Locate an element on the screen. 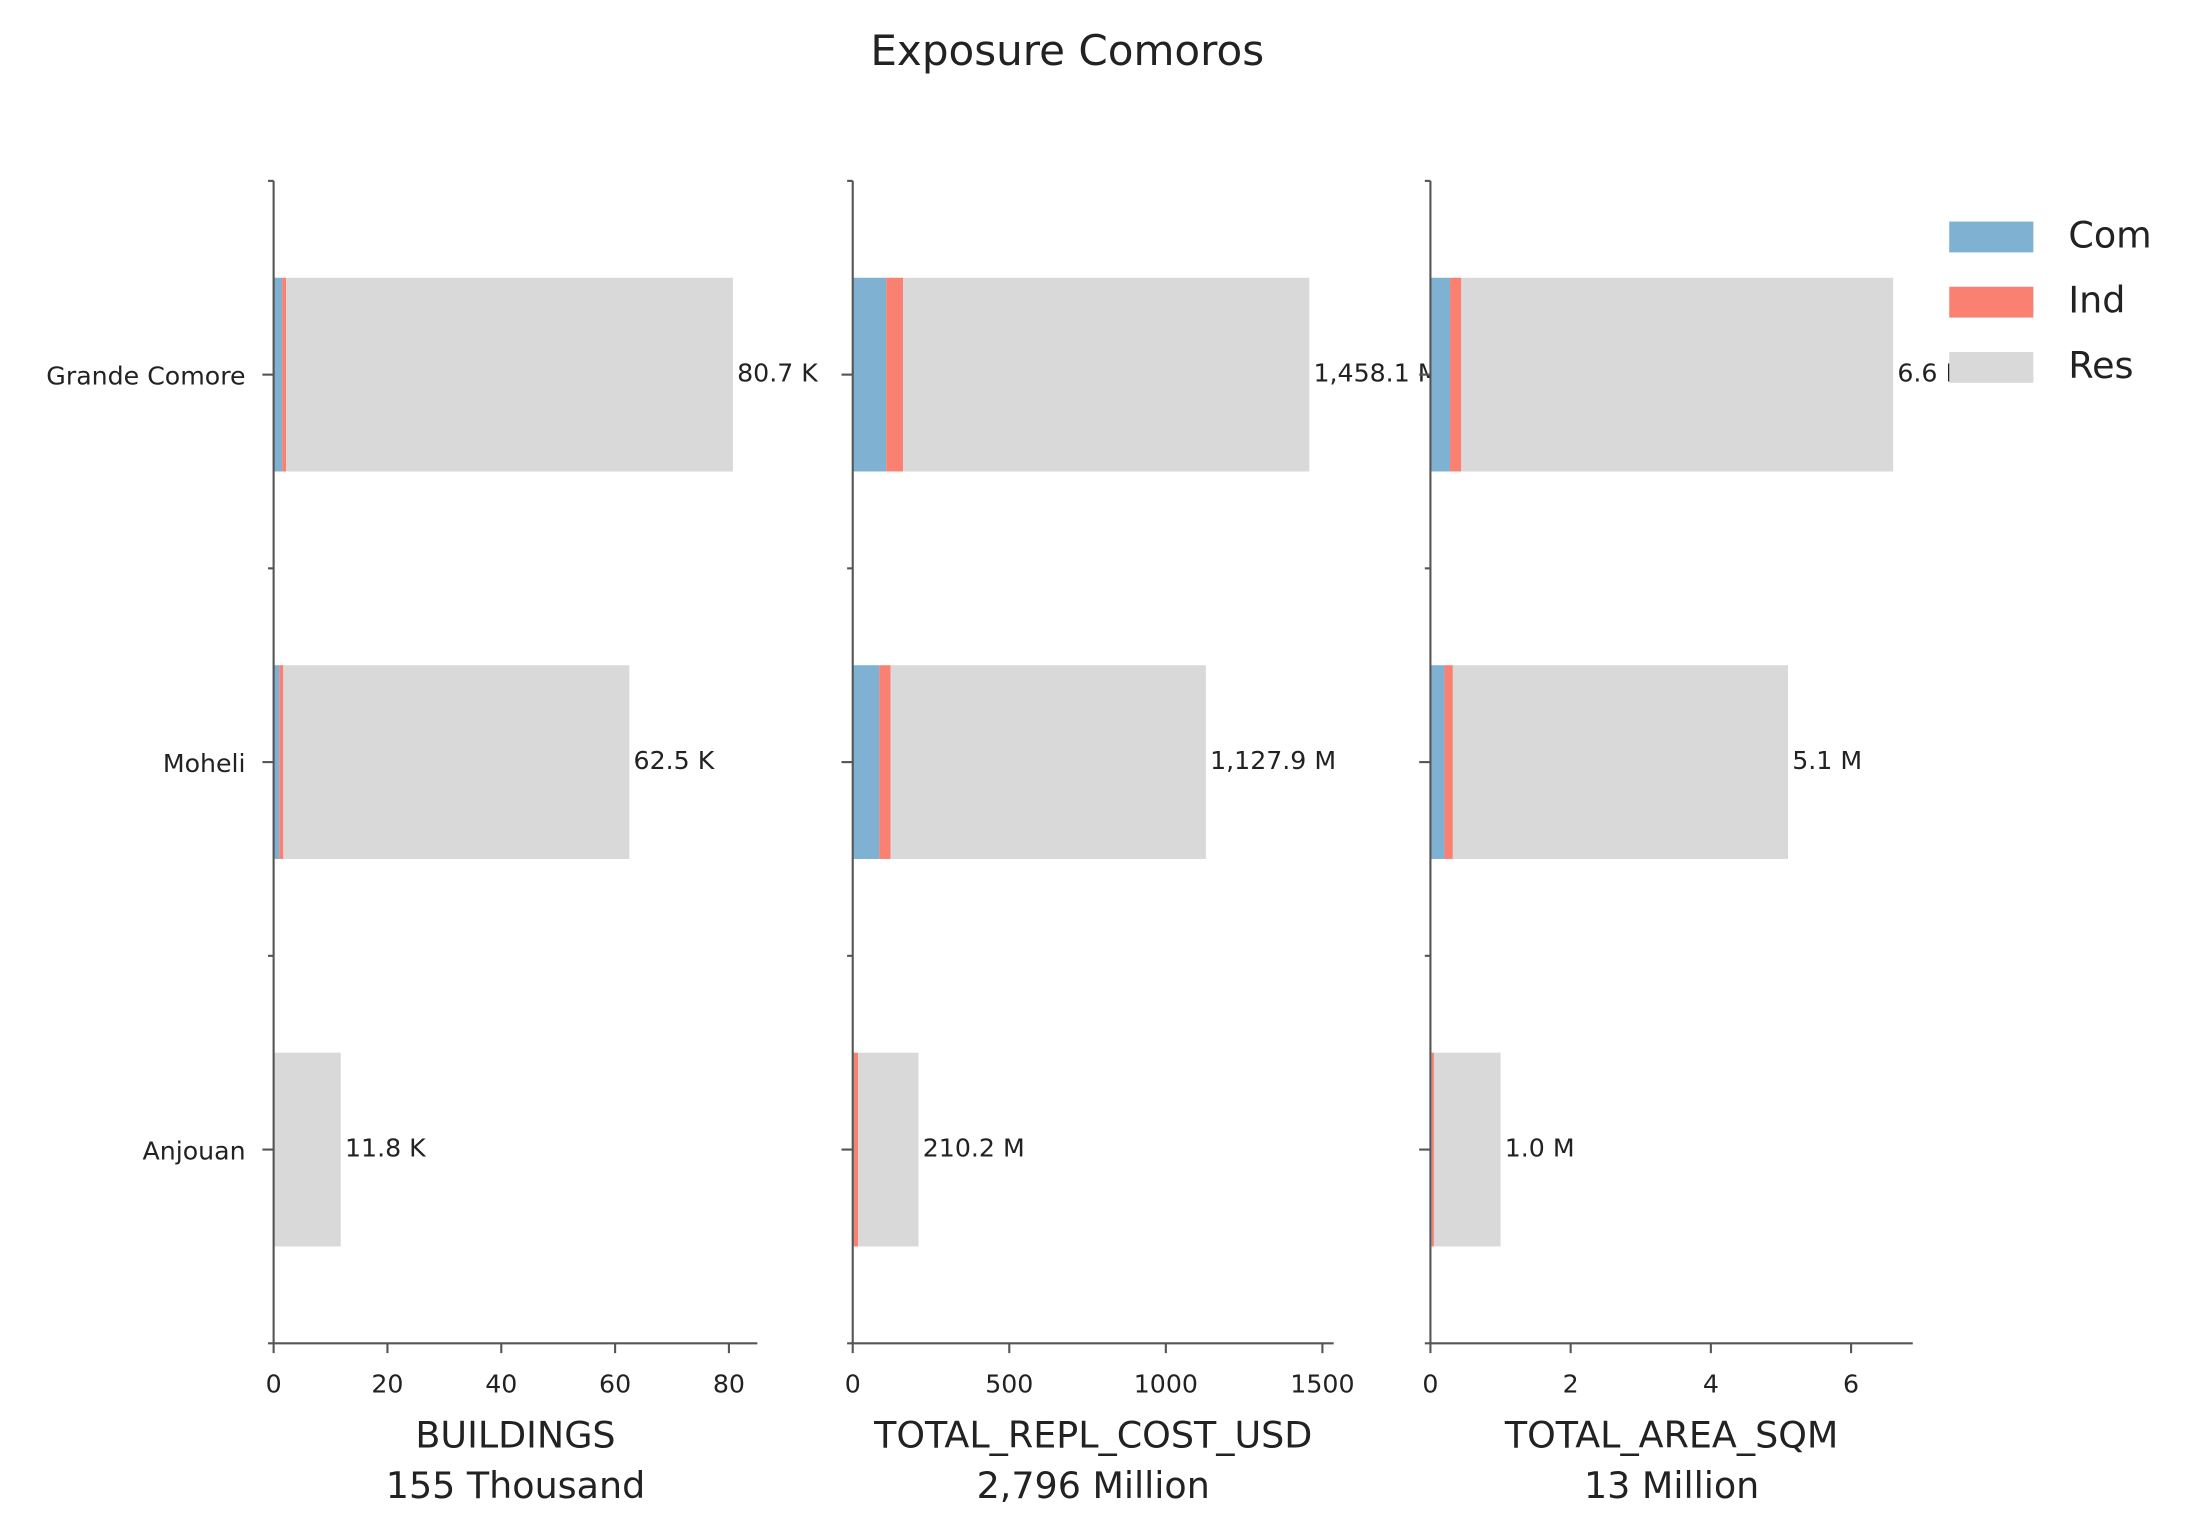 This screenshot has height=1534, width=2185. legend-label: Ind is located at coordinates (2096, 300).